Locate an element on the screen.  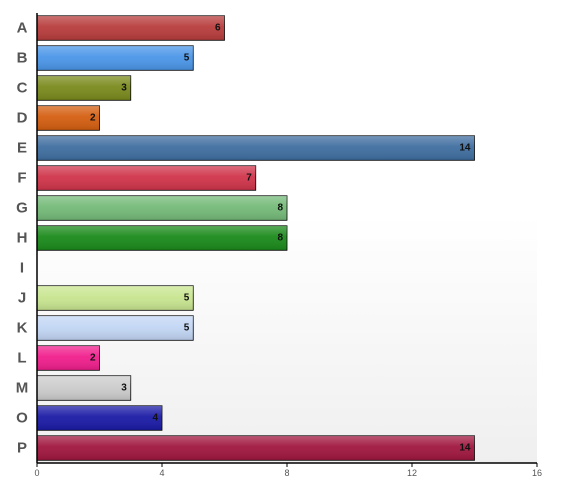
category-label-o: O is located at coordinates (22, 418).